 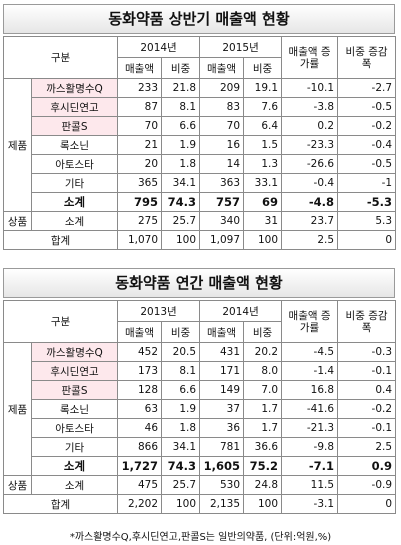 What do you see at coordinates (222, 466) in the screenshot?
I see `cell-s2: 1,605` at bounding box center [222, 466].